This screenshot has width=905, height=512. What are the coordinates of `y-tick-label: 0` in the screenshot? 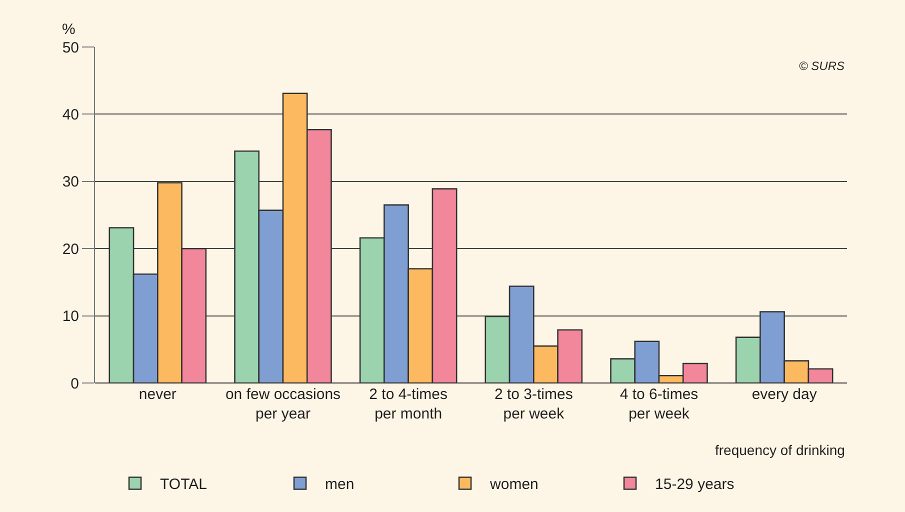 It's located at (74, 383).